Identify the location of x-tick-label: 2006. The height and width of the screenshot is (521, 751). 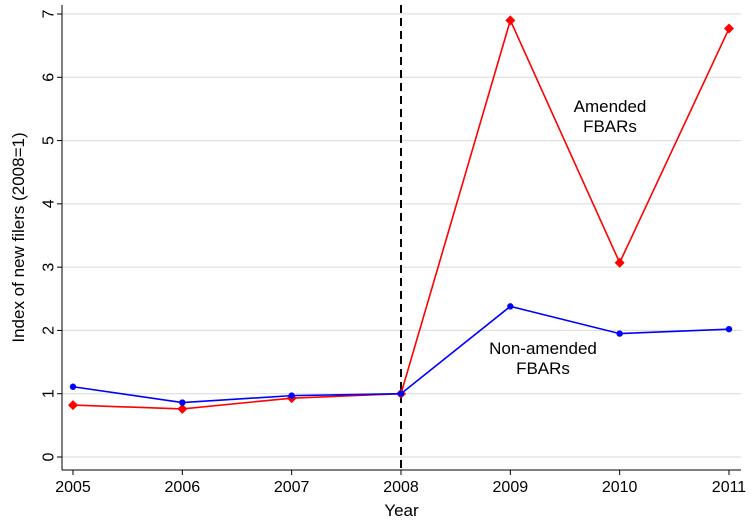
(183, 487).